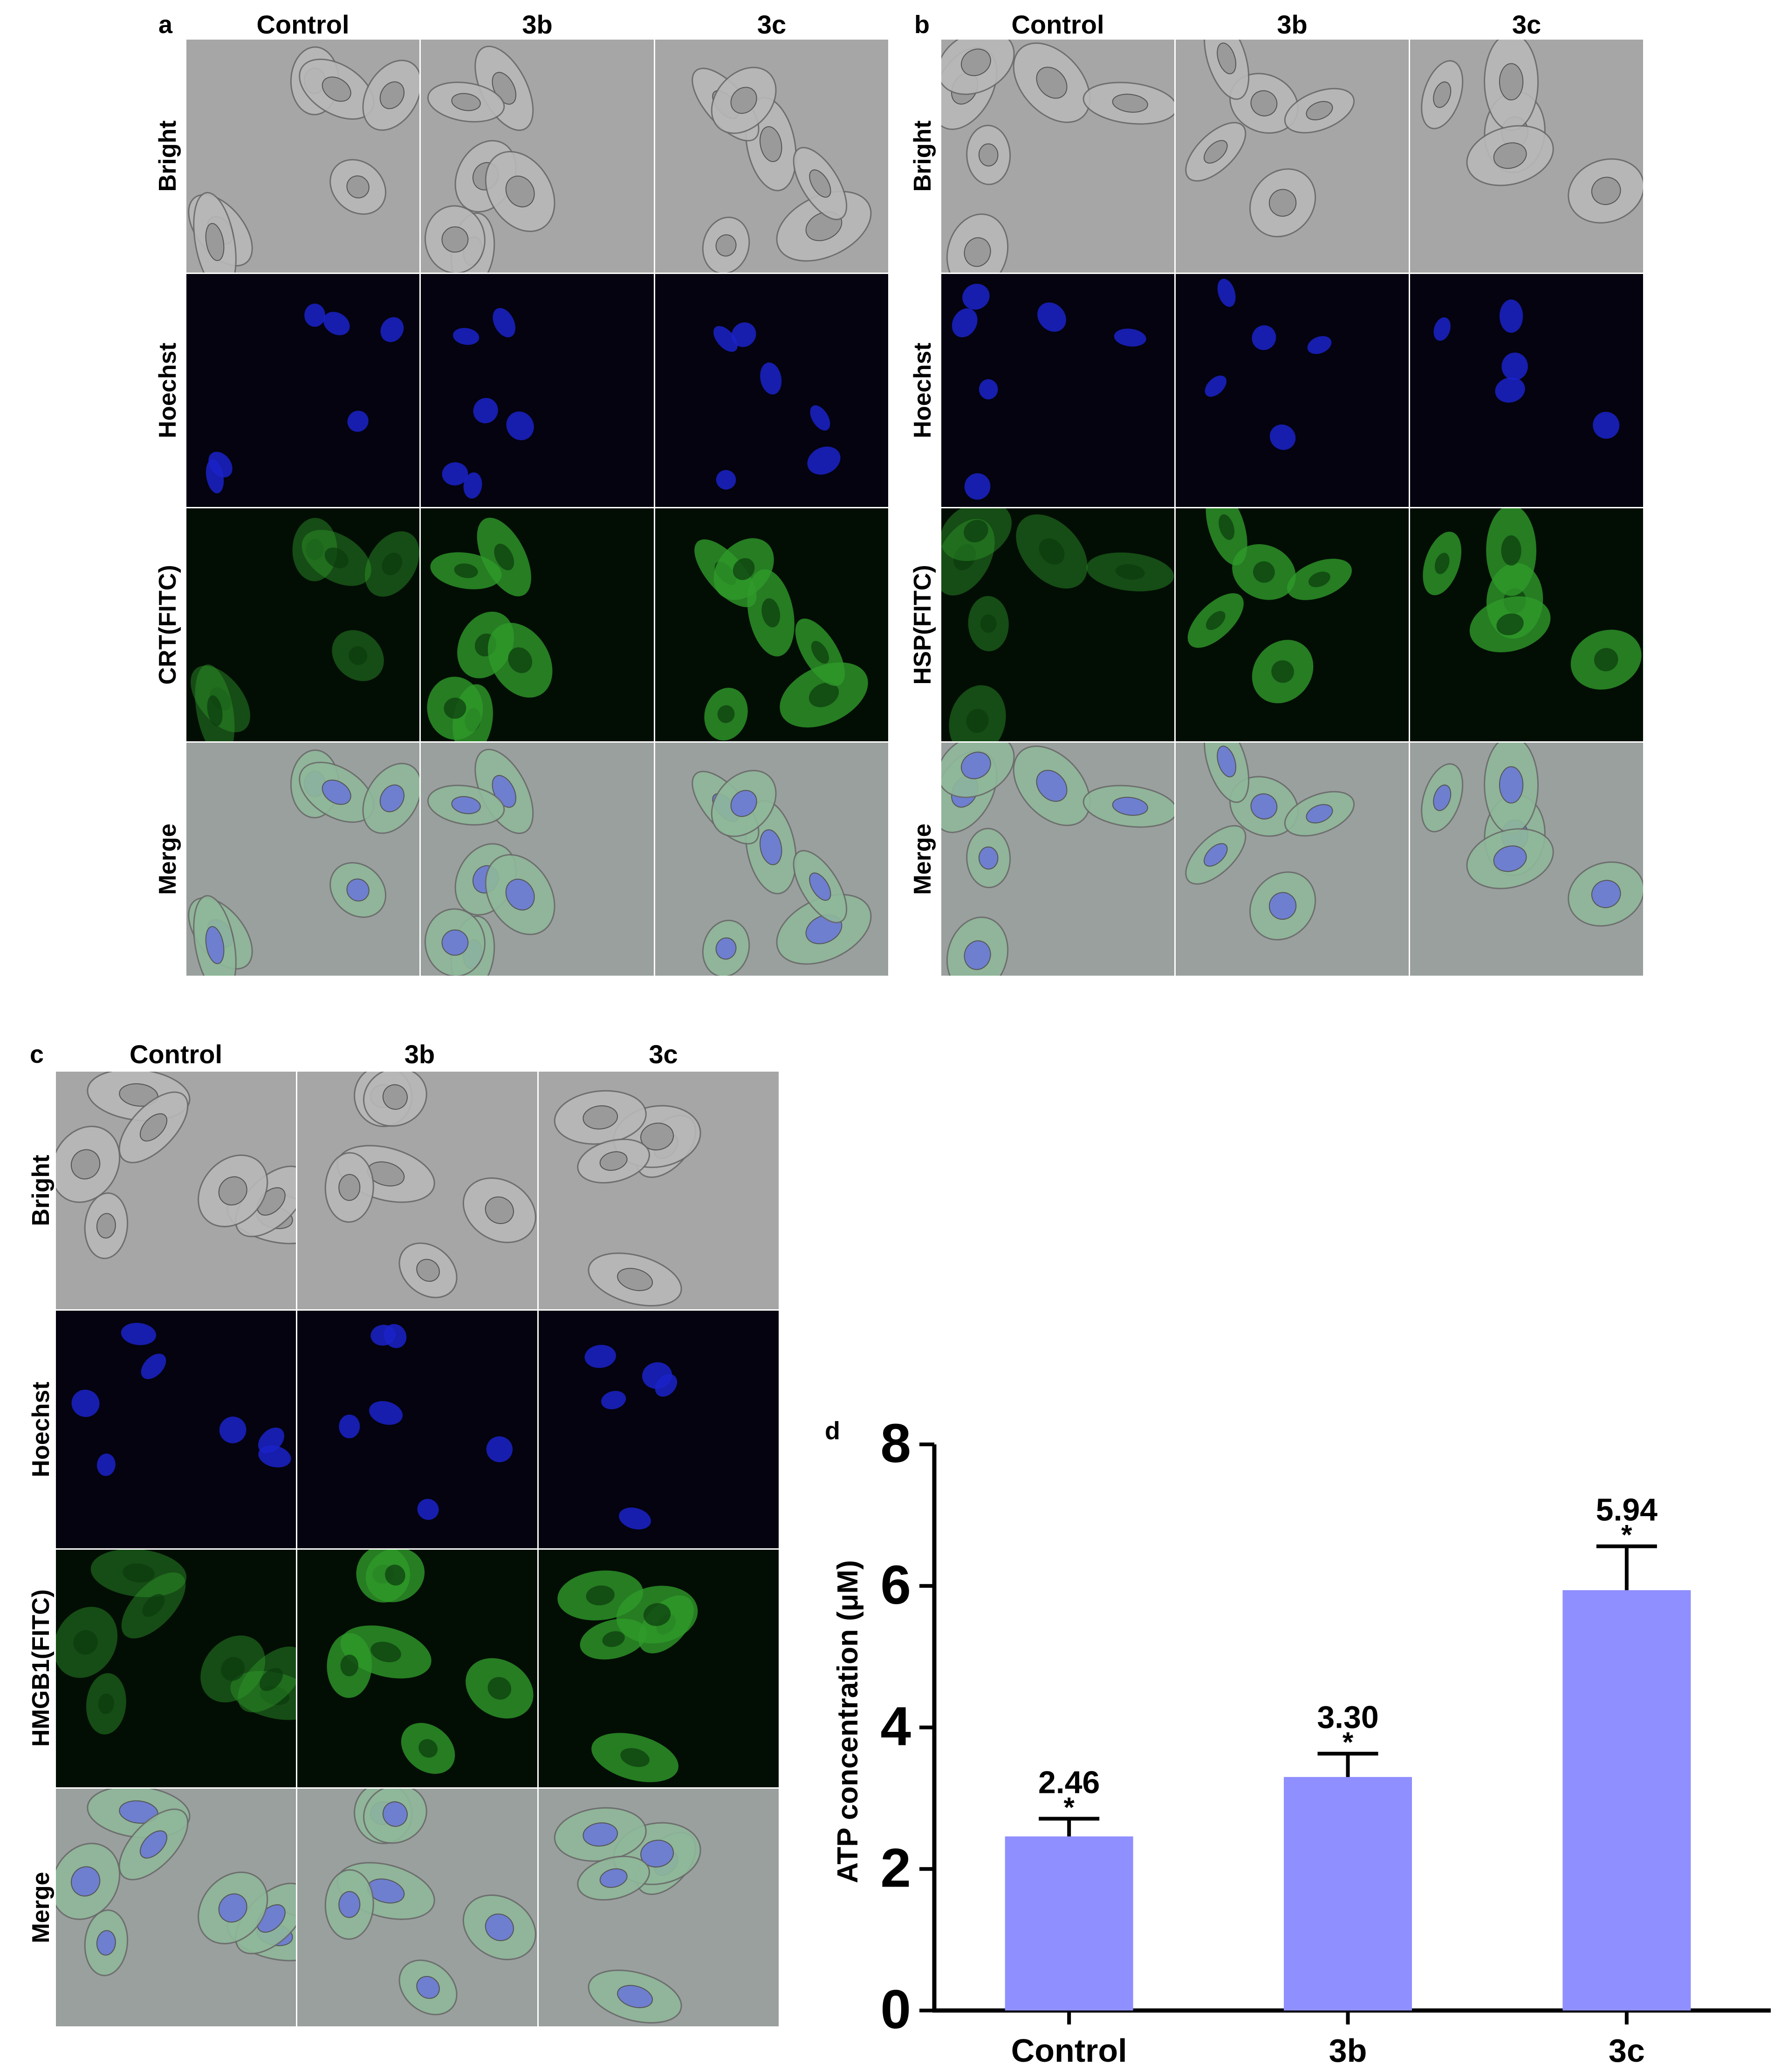 This screenshot has width=1788, height=2072. Describe the element at coordinates (1057, 859) in the screenshot. I see `panel-b-merge-control-image` at that location.